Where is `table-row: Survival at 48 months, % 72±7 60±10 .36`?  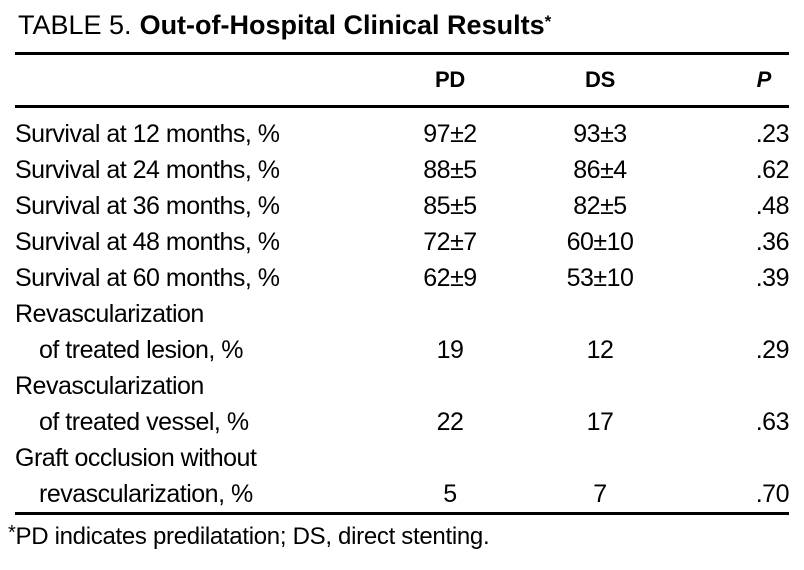 table-row: Survival at 48 months, % 72±7 60±10 .36 is located at coordinates (402, 242).